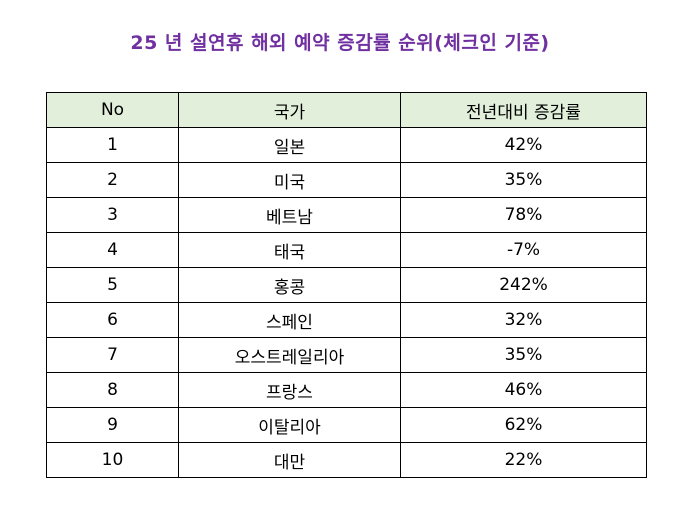  What do you see at coordinates (523, 285) in the screenshot?
I see `cell-rate: 242%` at bounding box center [523, 285].